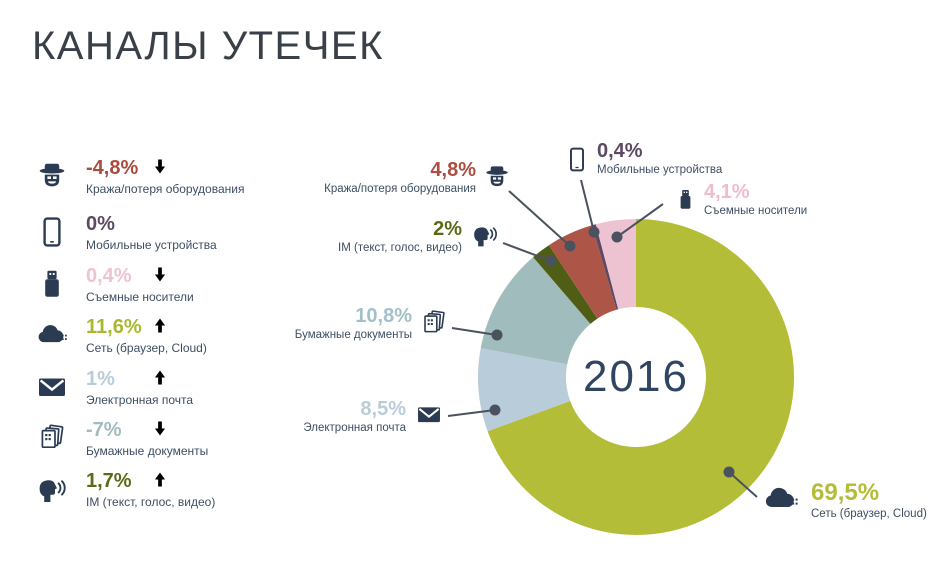 The height and width of the screenshot is (566, 936). Describe the element at coordinates (685, 199) in the screenshot. I see `usb-icon` at that location.